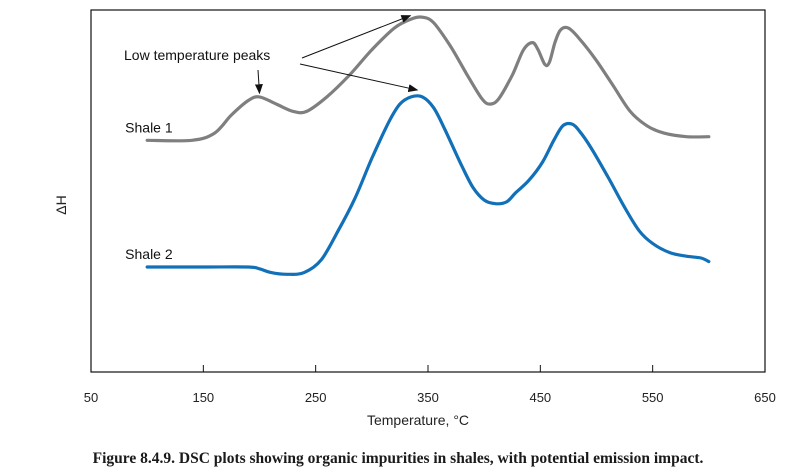  Describe the element at coordinates (316, 397) in the screenshot. I see `x-tick-label: 250` at that location.